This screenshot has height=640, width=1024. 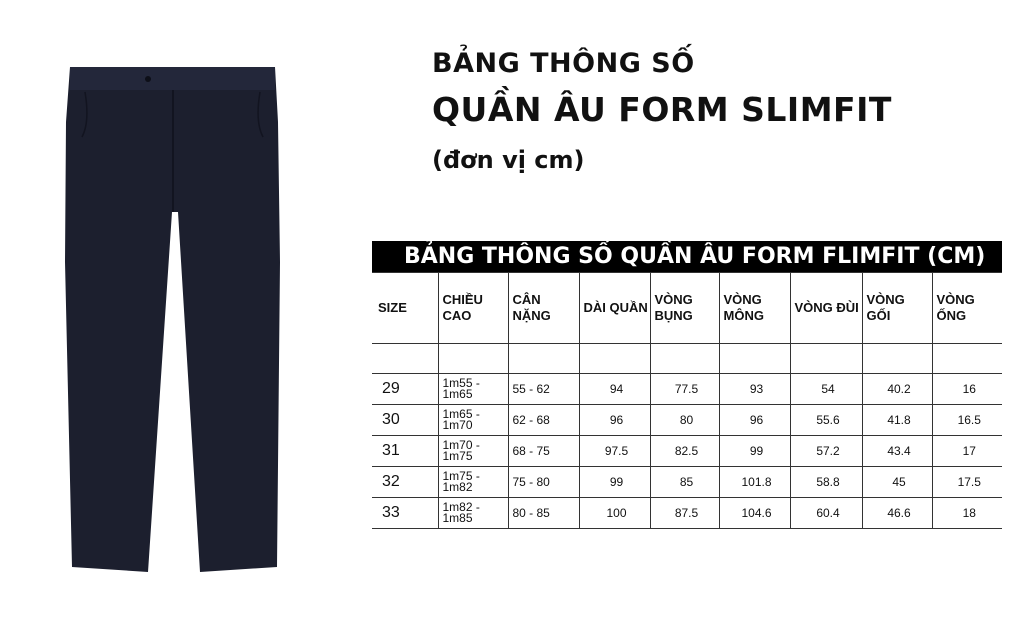 I want to click on table-cell: 18, so click(x=966, y=513).